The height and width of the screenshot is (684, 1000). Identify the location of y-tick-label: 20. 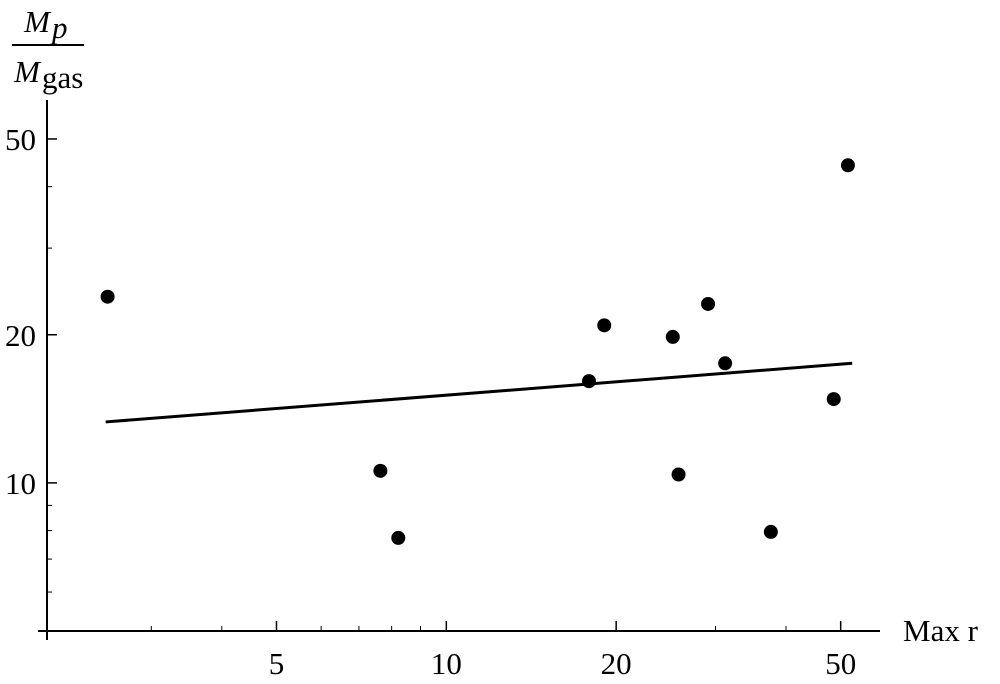
(20, 335).